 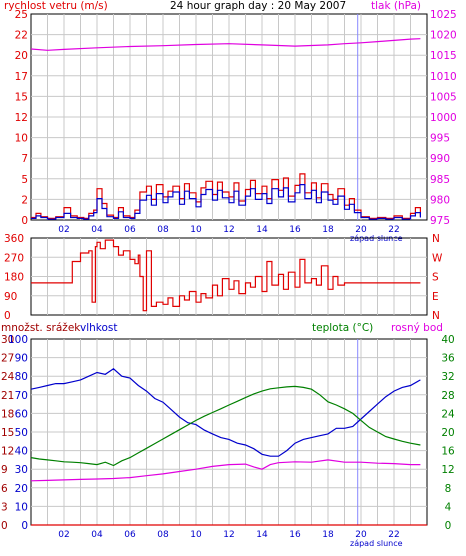 I want to click on wind-direction-degree-label: 270, so click(x=14, y=258).